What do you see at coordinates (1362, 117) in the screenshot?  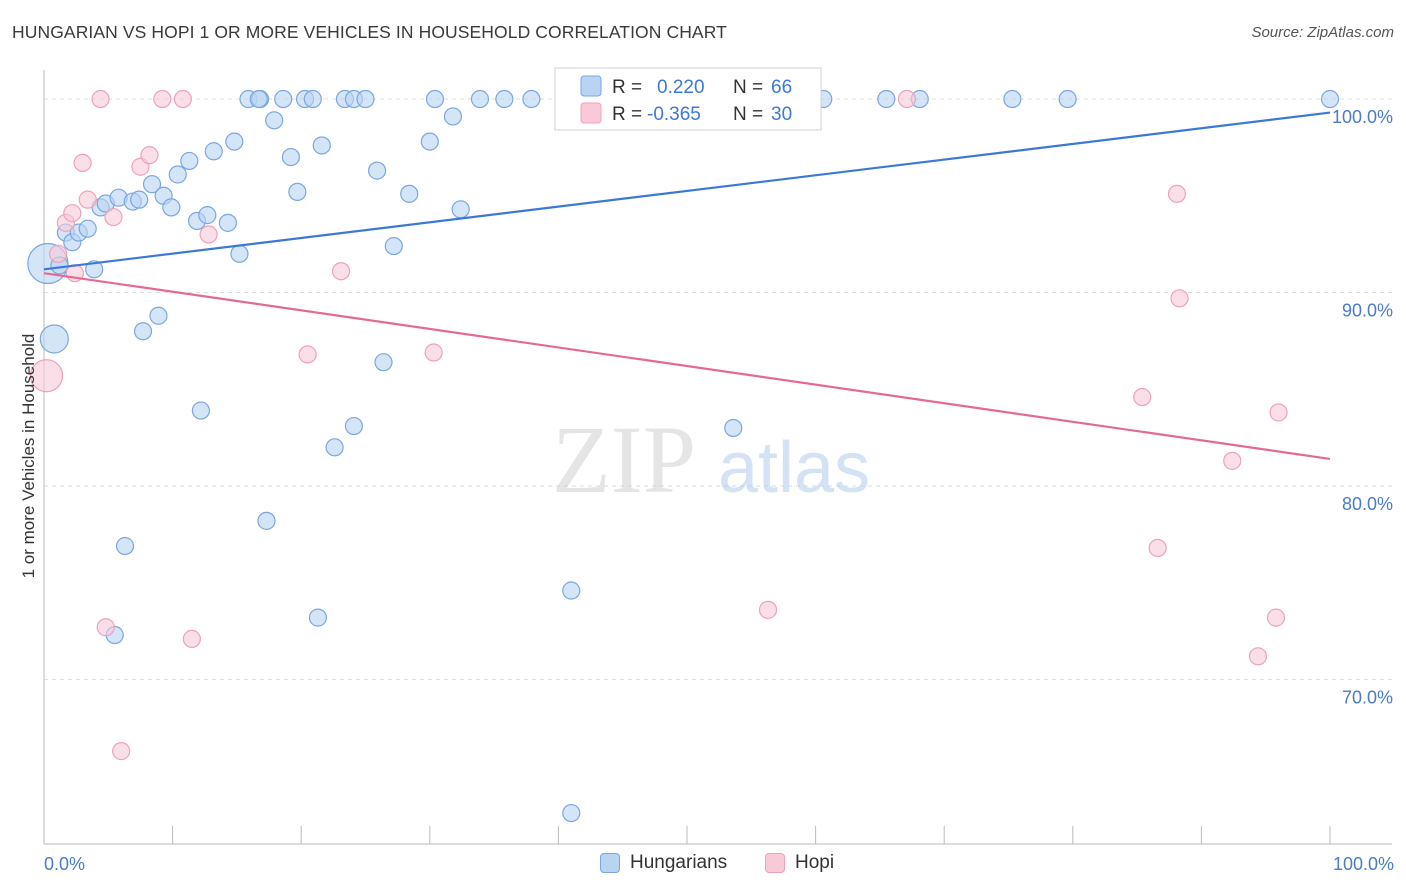 I see `y-tick-label-0: 100.0%` at bounding box center [1362, 117].